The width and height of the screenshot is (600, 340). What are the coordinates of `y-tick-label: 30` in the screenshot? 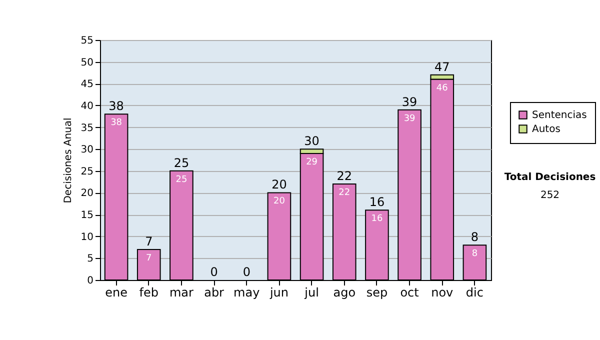 It's located at (87, 150).